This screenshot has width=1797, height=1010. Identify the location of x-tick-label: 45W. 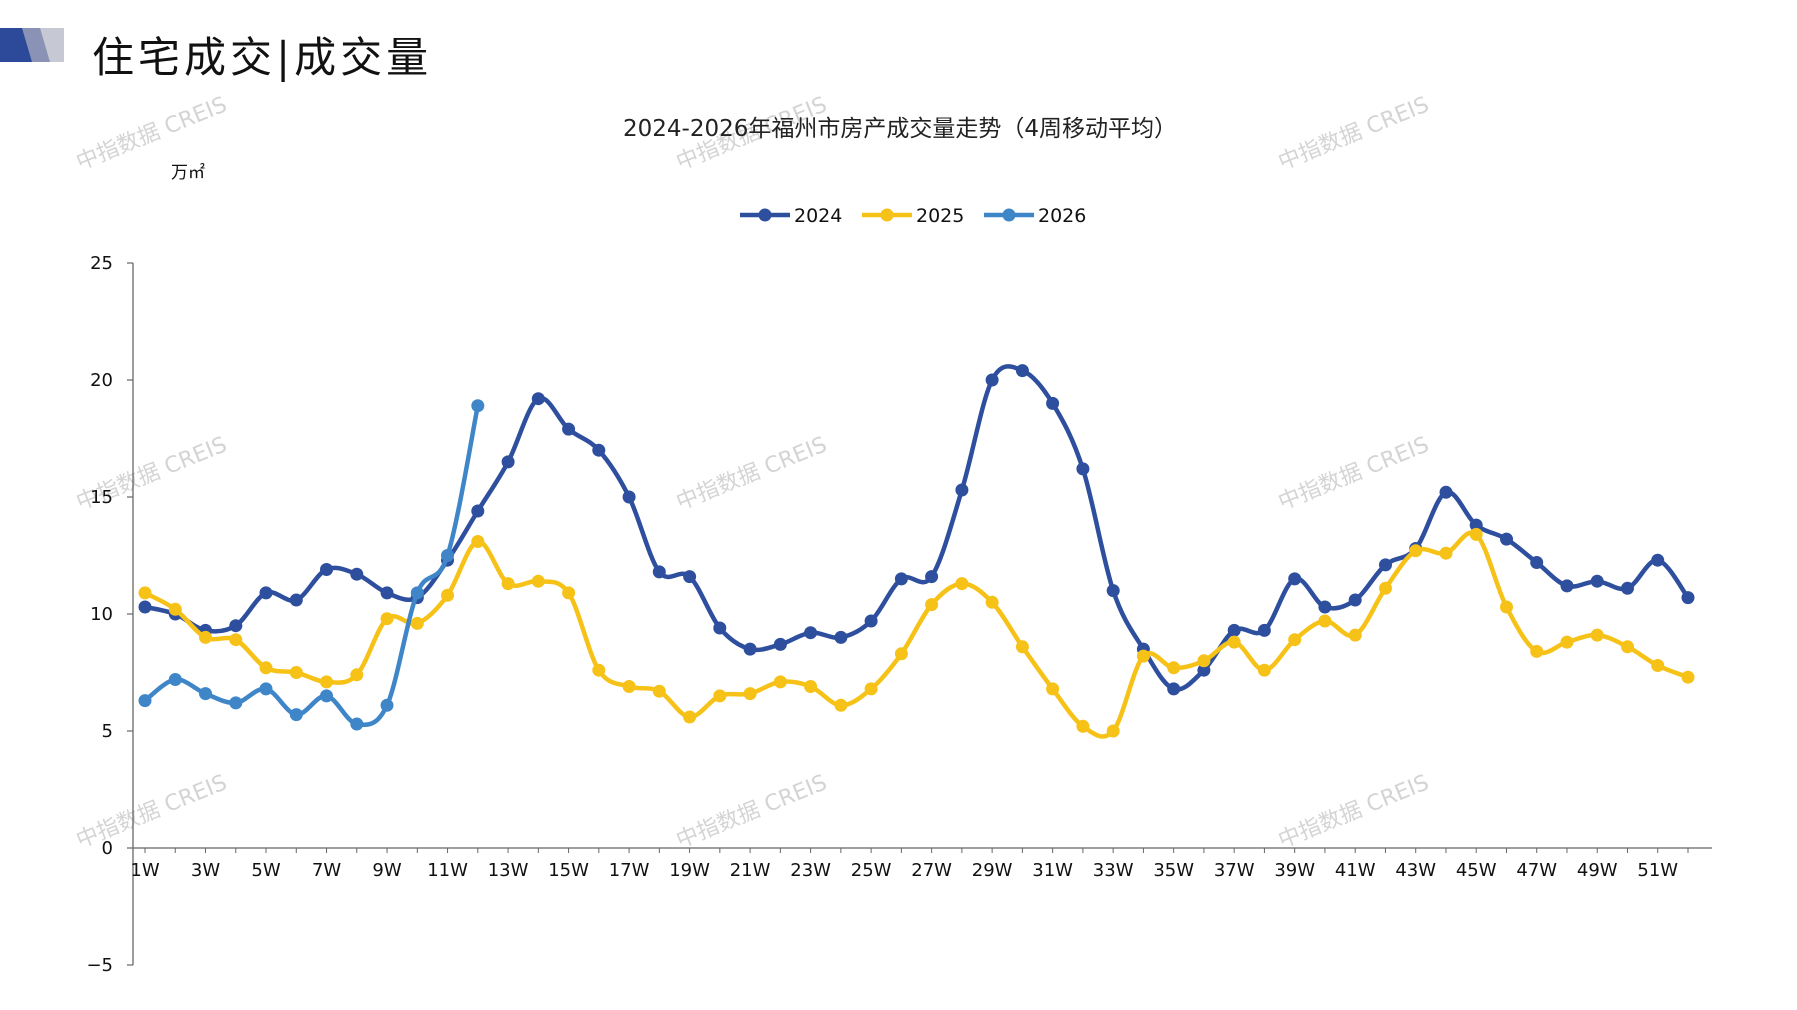
(1476, 870).